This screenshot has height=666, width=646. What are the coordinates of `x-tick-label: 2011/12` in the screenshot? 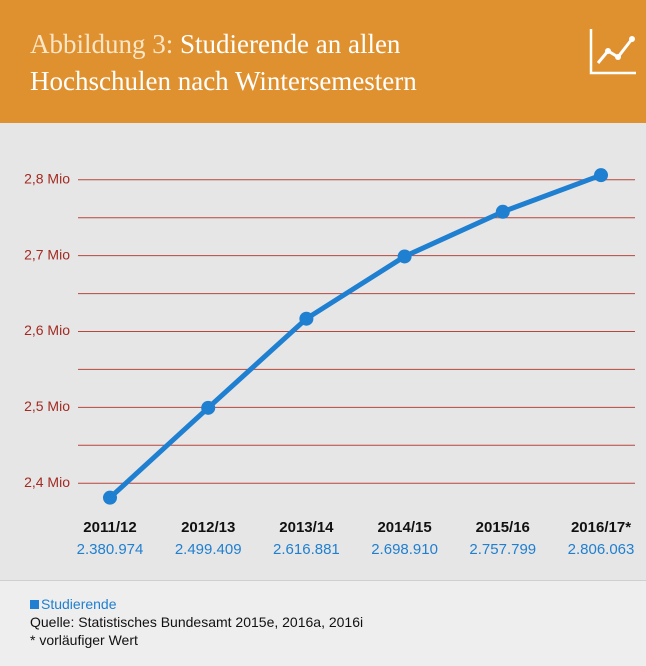 It's located at (109, 527).